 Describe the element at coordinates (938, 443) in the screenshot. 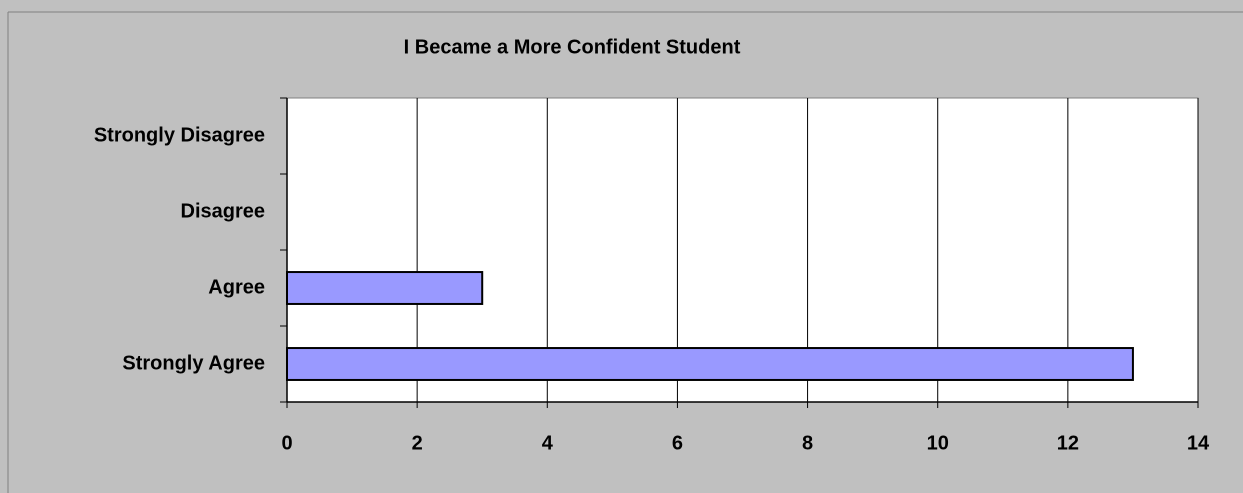

I see `x-tick-label: 10` at that location.